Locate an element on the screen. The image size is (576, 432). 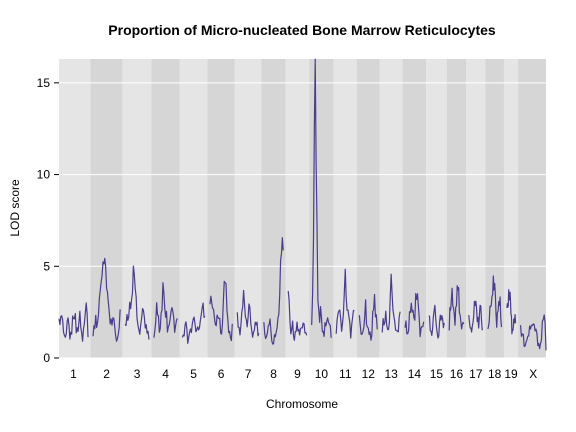
x-axis: 1 2 3 4 5 6 7 8 9 10 11 12 13 14 15 16 17 18 19 X is located at coordinates (303, 374).